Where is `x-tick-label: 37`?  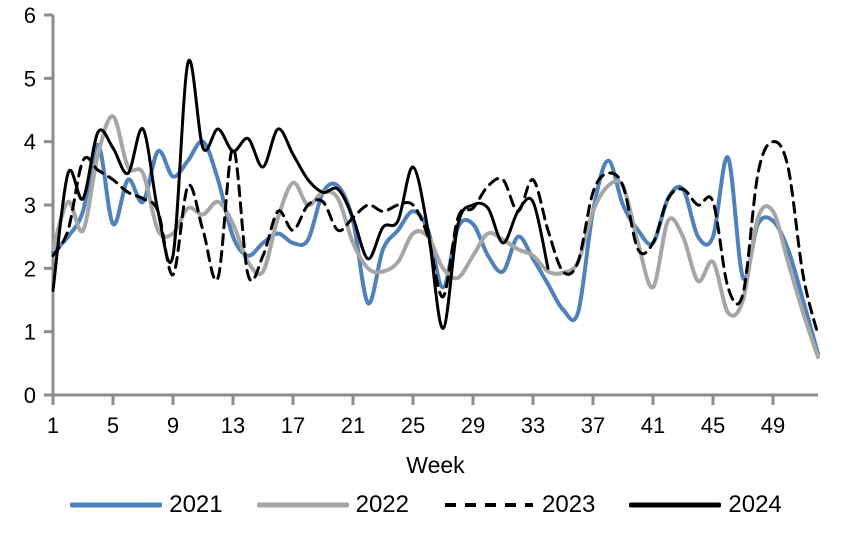
x-tick-label: 37 is located at coordinates (593, 425).